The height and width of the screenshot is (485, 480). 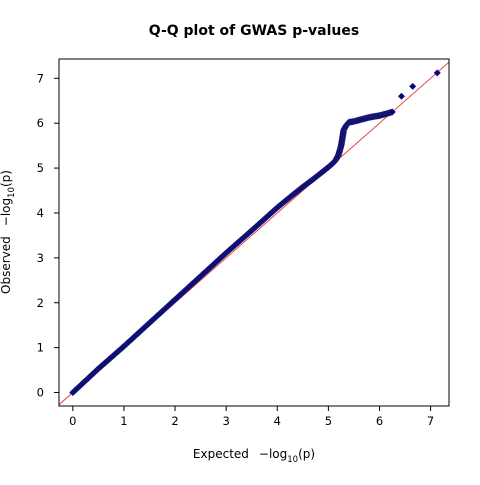 What do you see at coordinates (225, 421) in the screenshot?
I see `x-tick-label: 3` at bounding box center [225, 421].